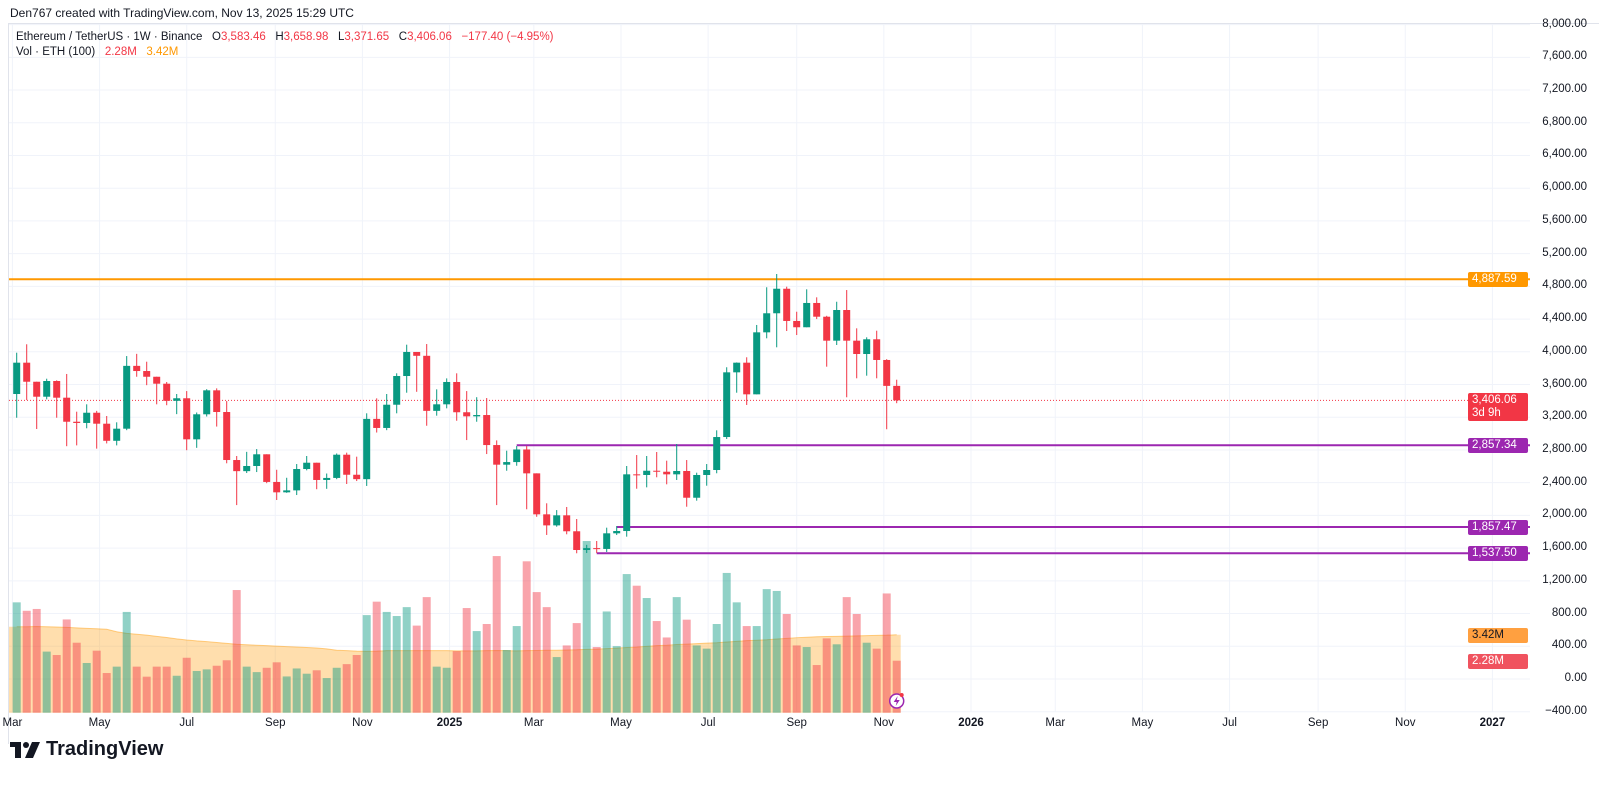 This screenshot has width=1600, height=792. What do you see at coordinates (1142, 723) in the screenshot?
I see `time-axis-label: May` at bounding box center [1142, 723].